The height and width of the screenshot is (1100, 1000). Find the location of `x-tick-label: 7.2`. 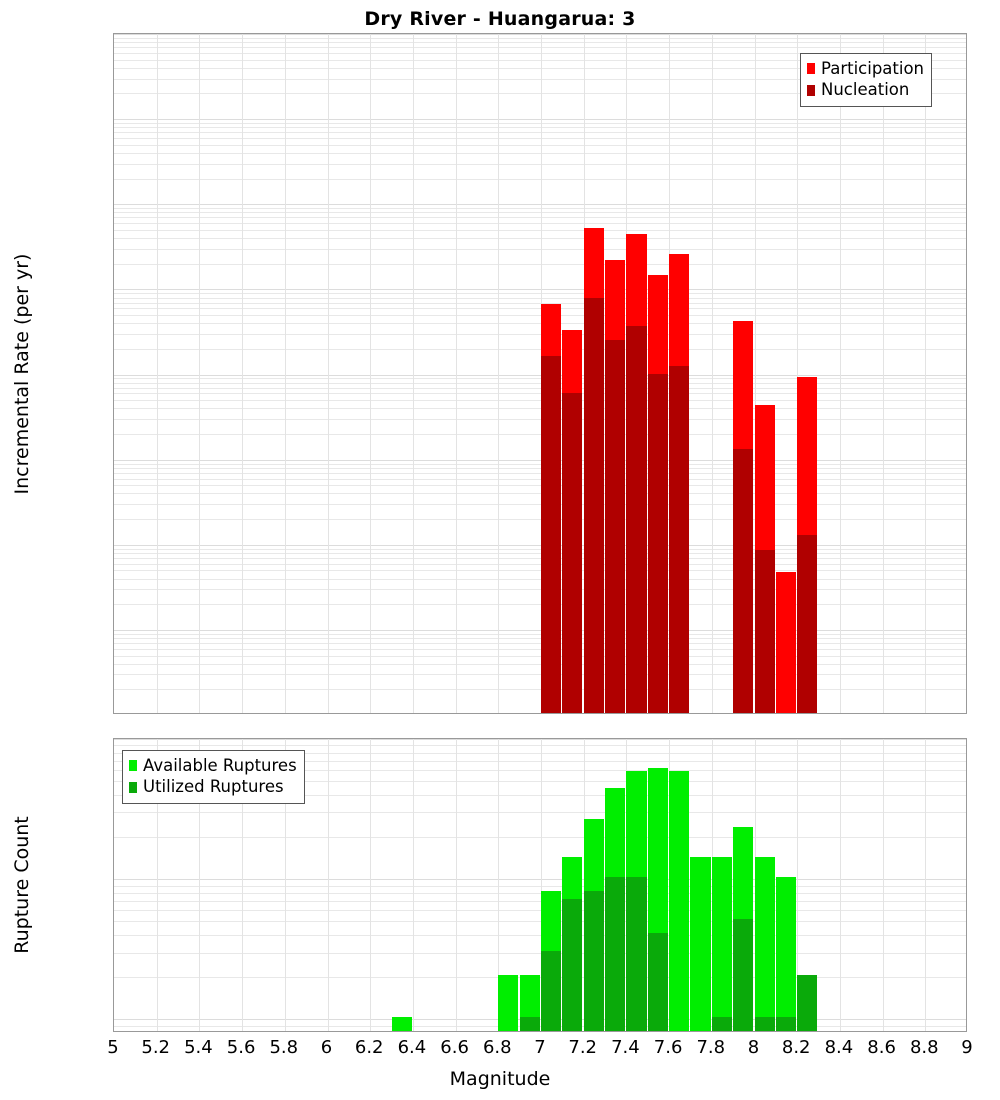

x-tick-label: 7.2 is located at coordinates (583, 1047).